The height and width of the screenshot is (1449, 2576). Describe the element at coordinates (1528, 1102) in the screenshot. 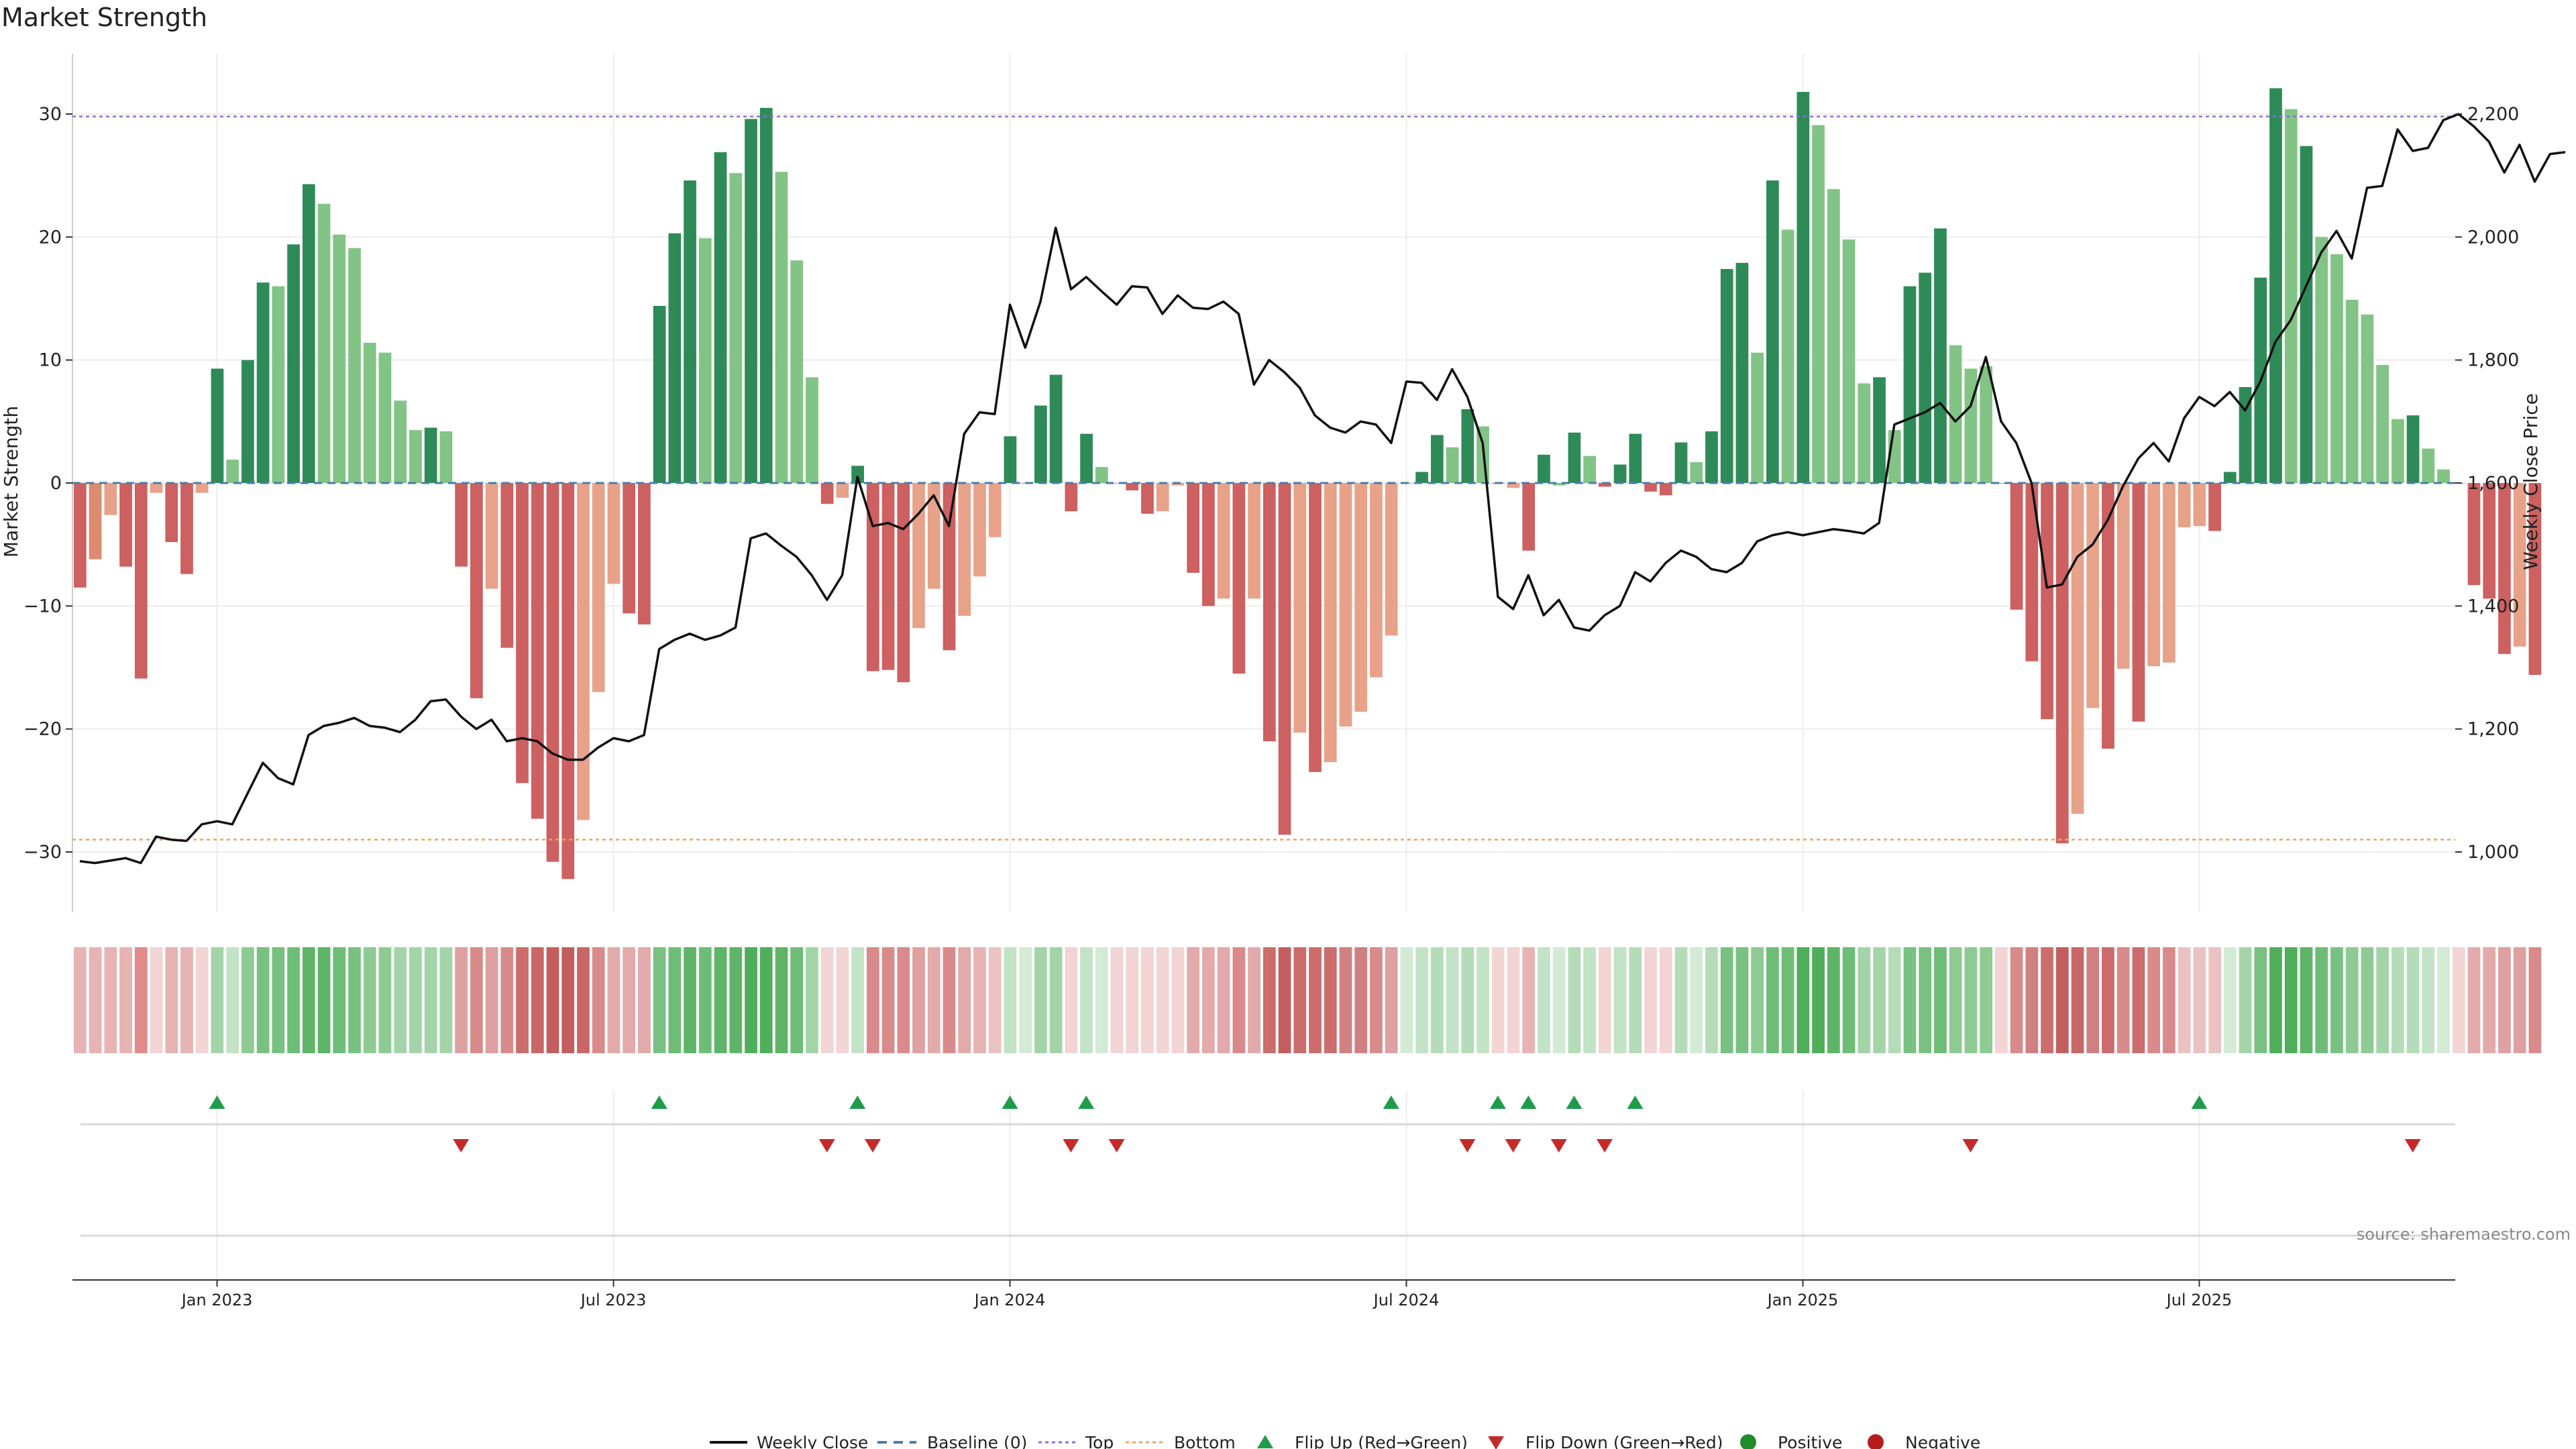

I see `flip-up-marker` at that location.